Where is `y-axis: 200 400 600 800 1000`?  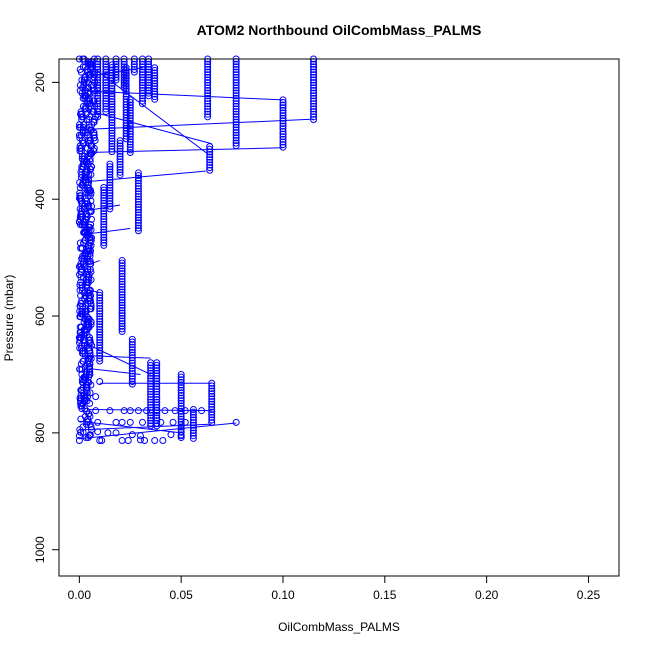
y-axis: 200 400 600 800 1000 is located at coordinates (46, 317).